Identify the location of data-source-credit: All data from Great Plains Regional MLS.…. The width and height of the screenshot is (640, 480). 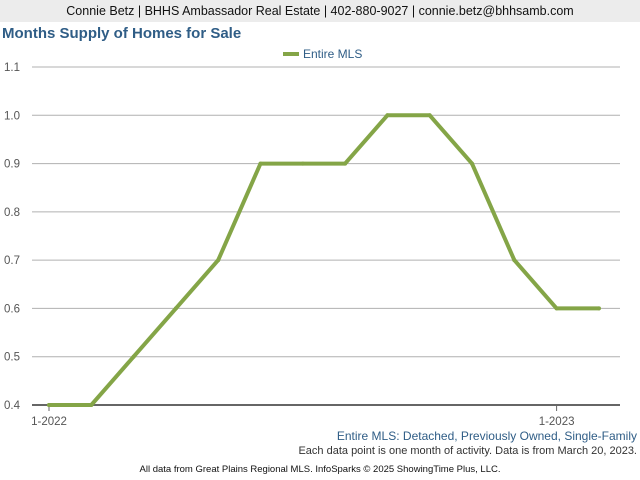
(320, 469).